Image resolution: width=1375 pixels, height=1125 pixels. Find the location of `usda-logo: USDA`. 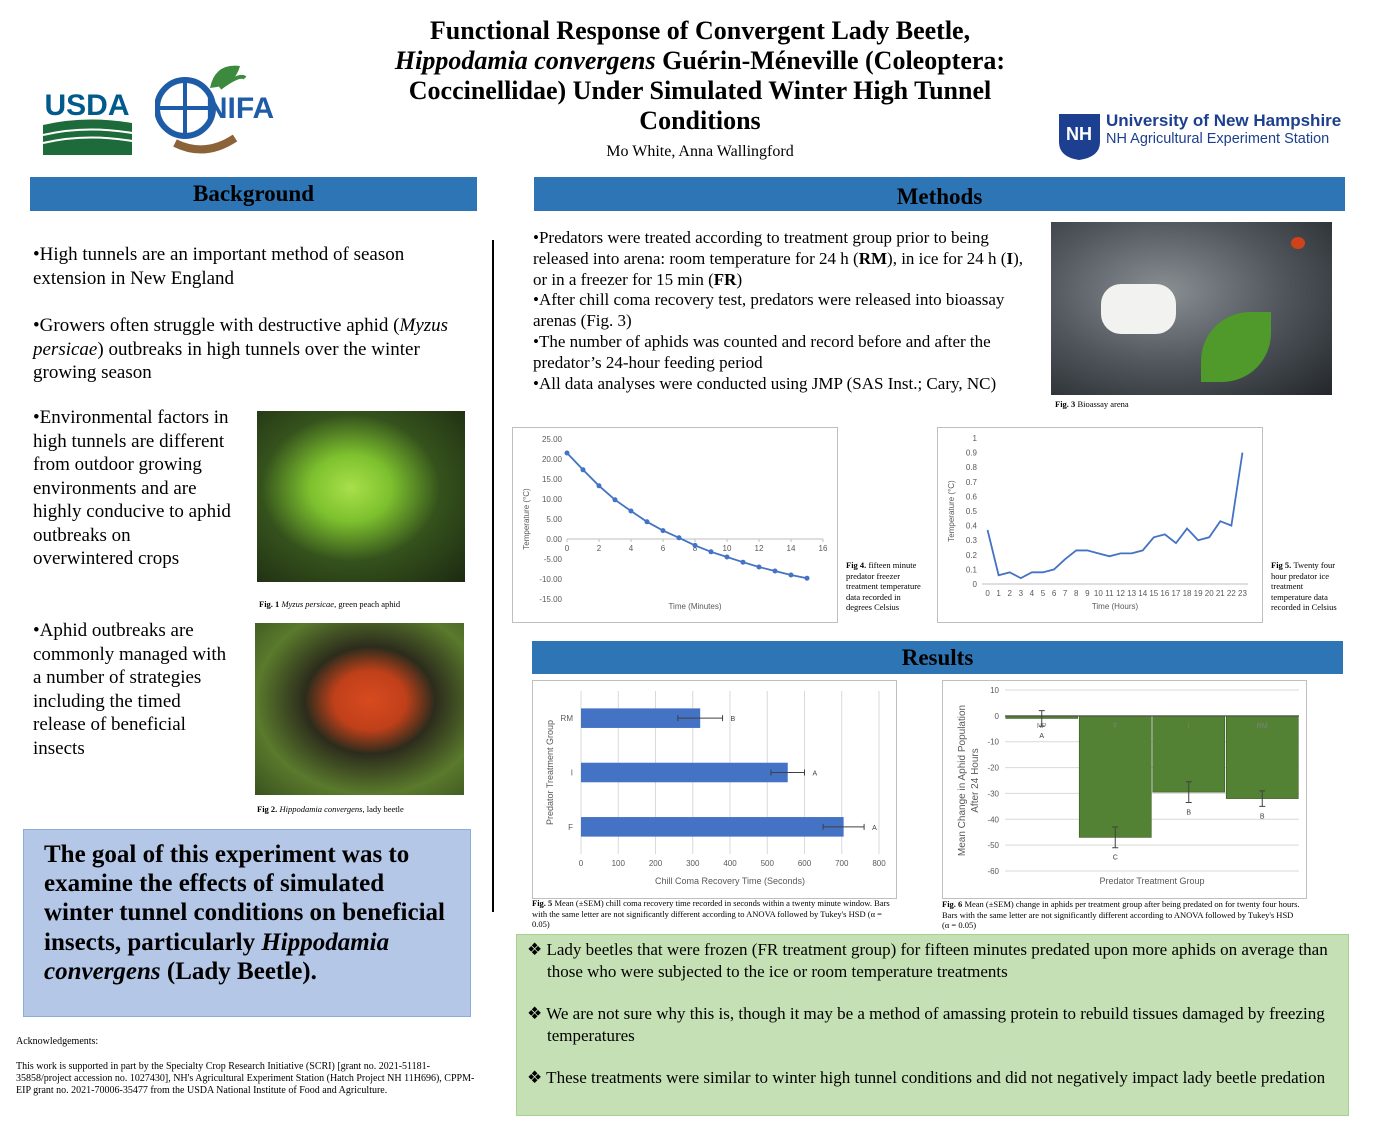

usda-logo: USDA is located at coordinates (87, 122).